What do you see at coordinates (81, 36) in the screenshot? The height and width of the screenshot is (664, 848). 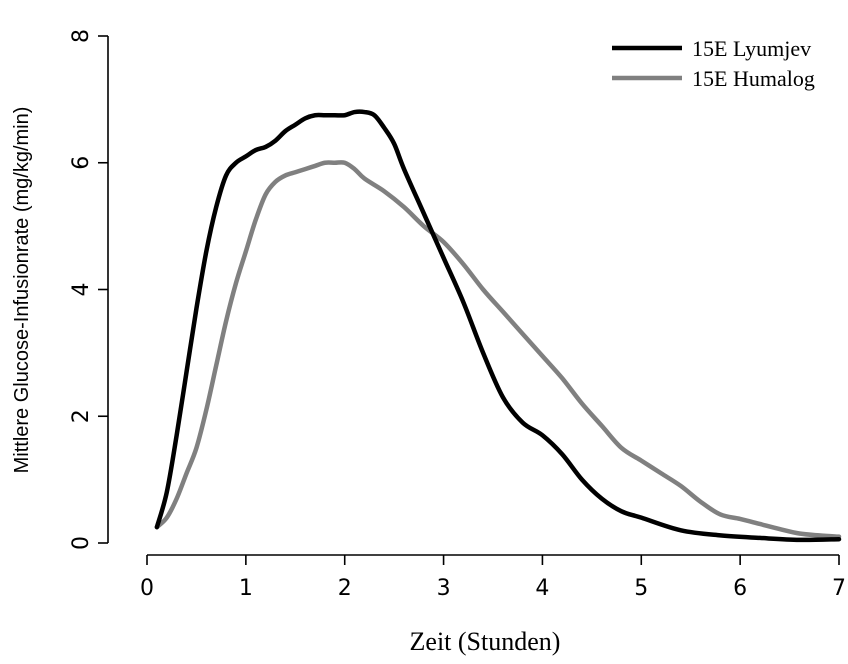 I see `y-tick-label: 8` at bounding box center [81, 36].